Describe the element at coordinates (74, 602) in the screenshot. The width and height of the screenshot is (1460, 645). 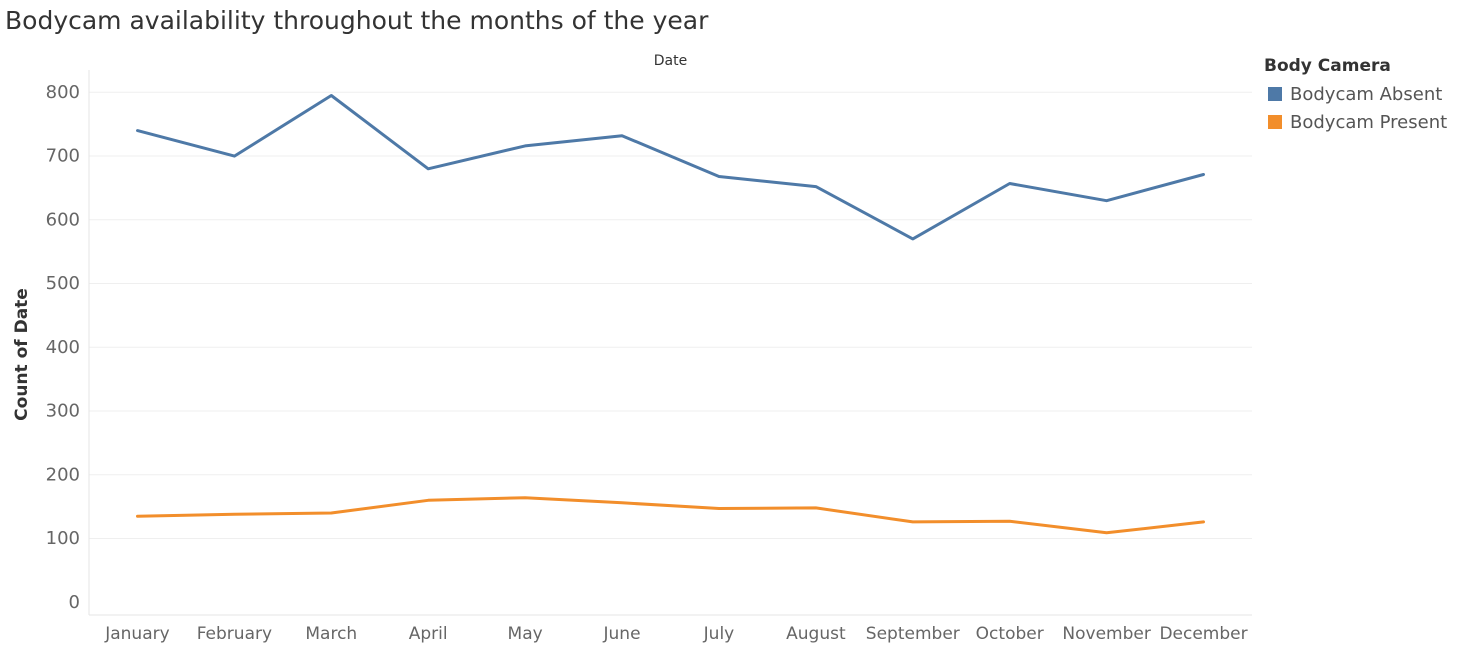
I see `y-tick-label: 0` at that location.